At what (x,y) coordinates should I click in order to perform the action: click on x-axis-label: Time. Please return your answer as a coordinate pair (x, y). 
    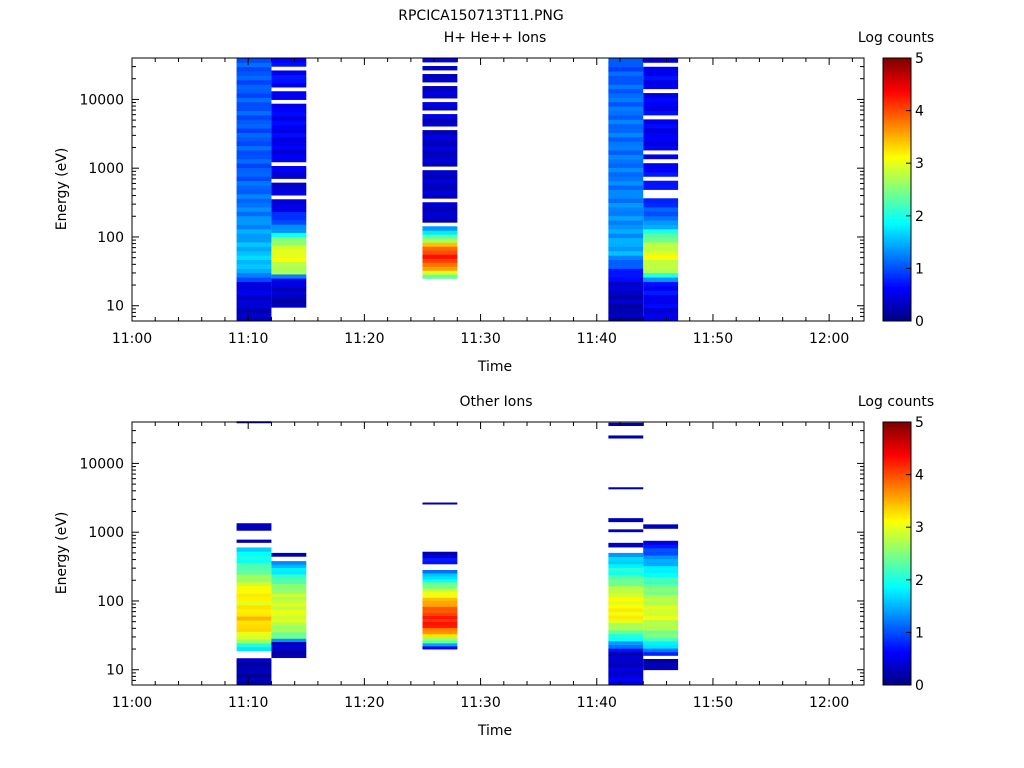
    Looking at the image, I should click on (494, 731).